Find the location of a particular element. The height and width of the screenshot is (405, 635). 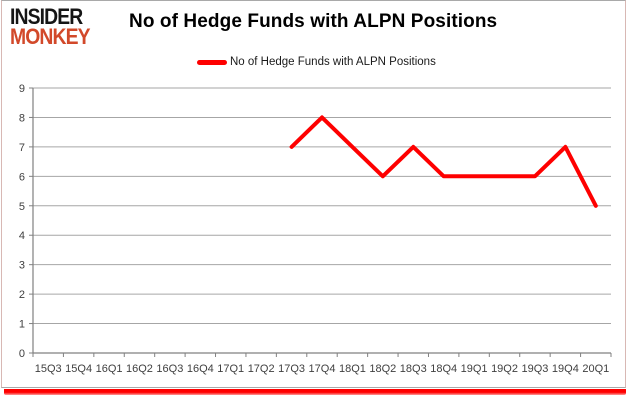

bottom-accent-bar is located at coordinates (315, 392).